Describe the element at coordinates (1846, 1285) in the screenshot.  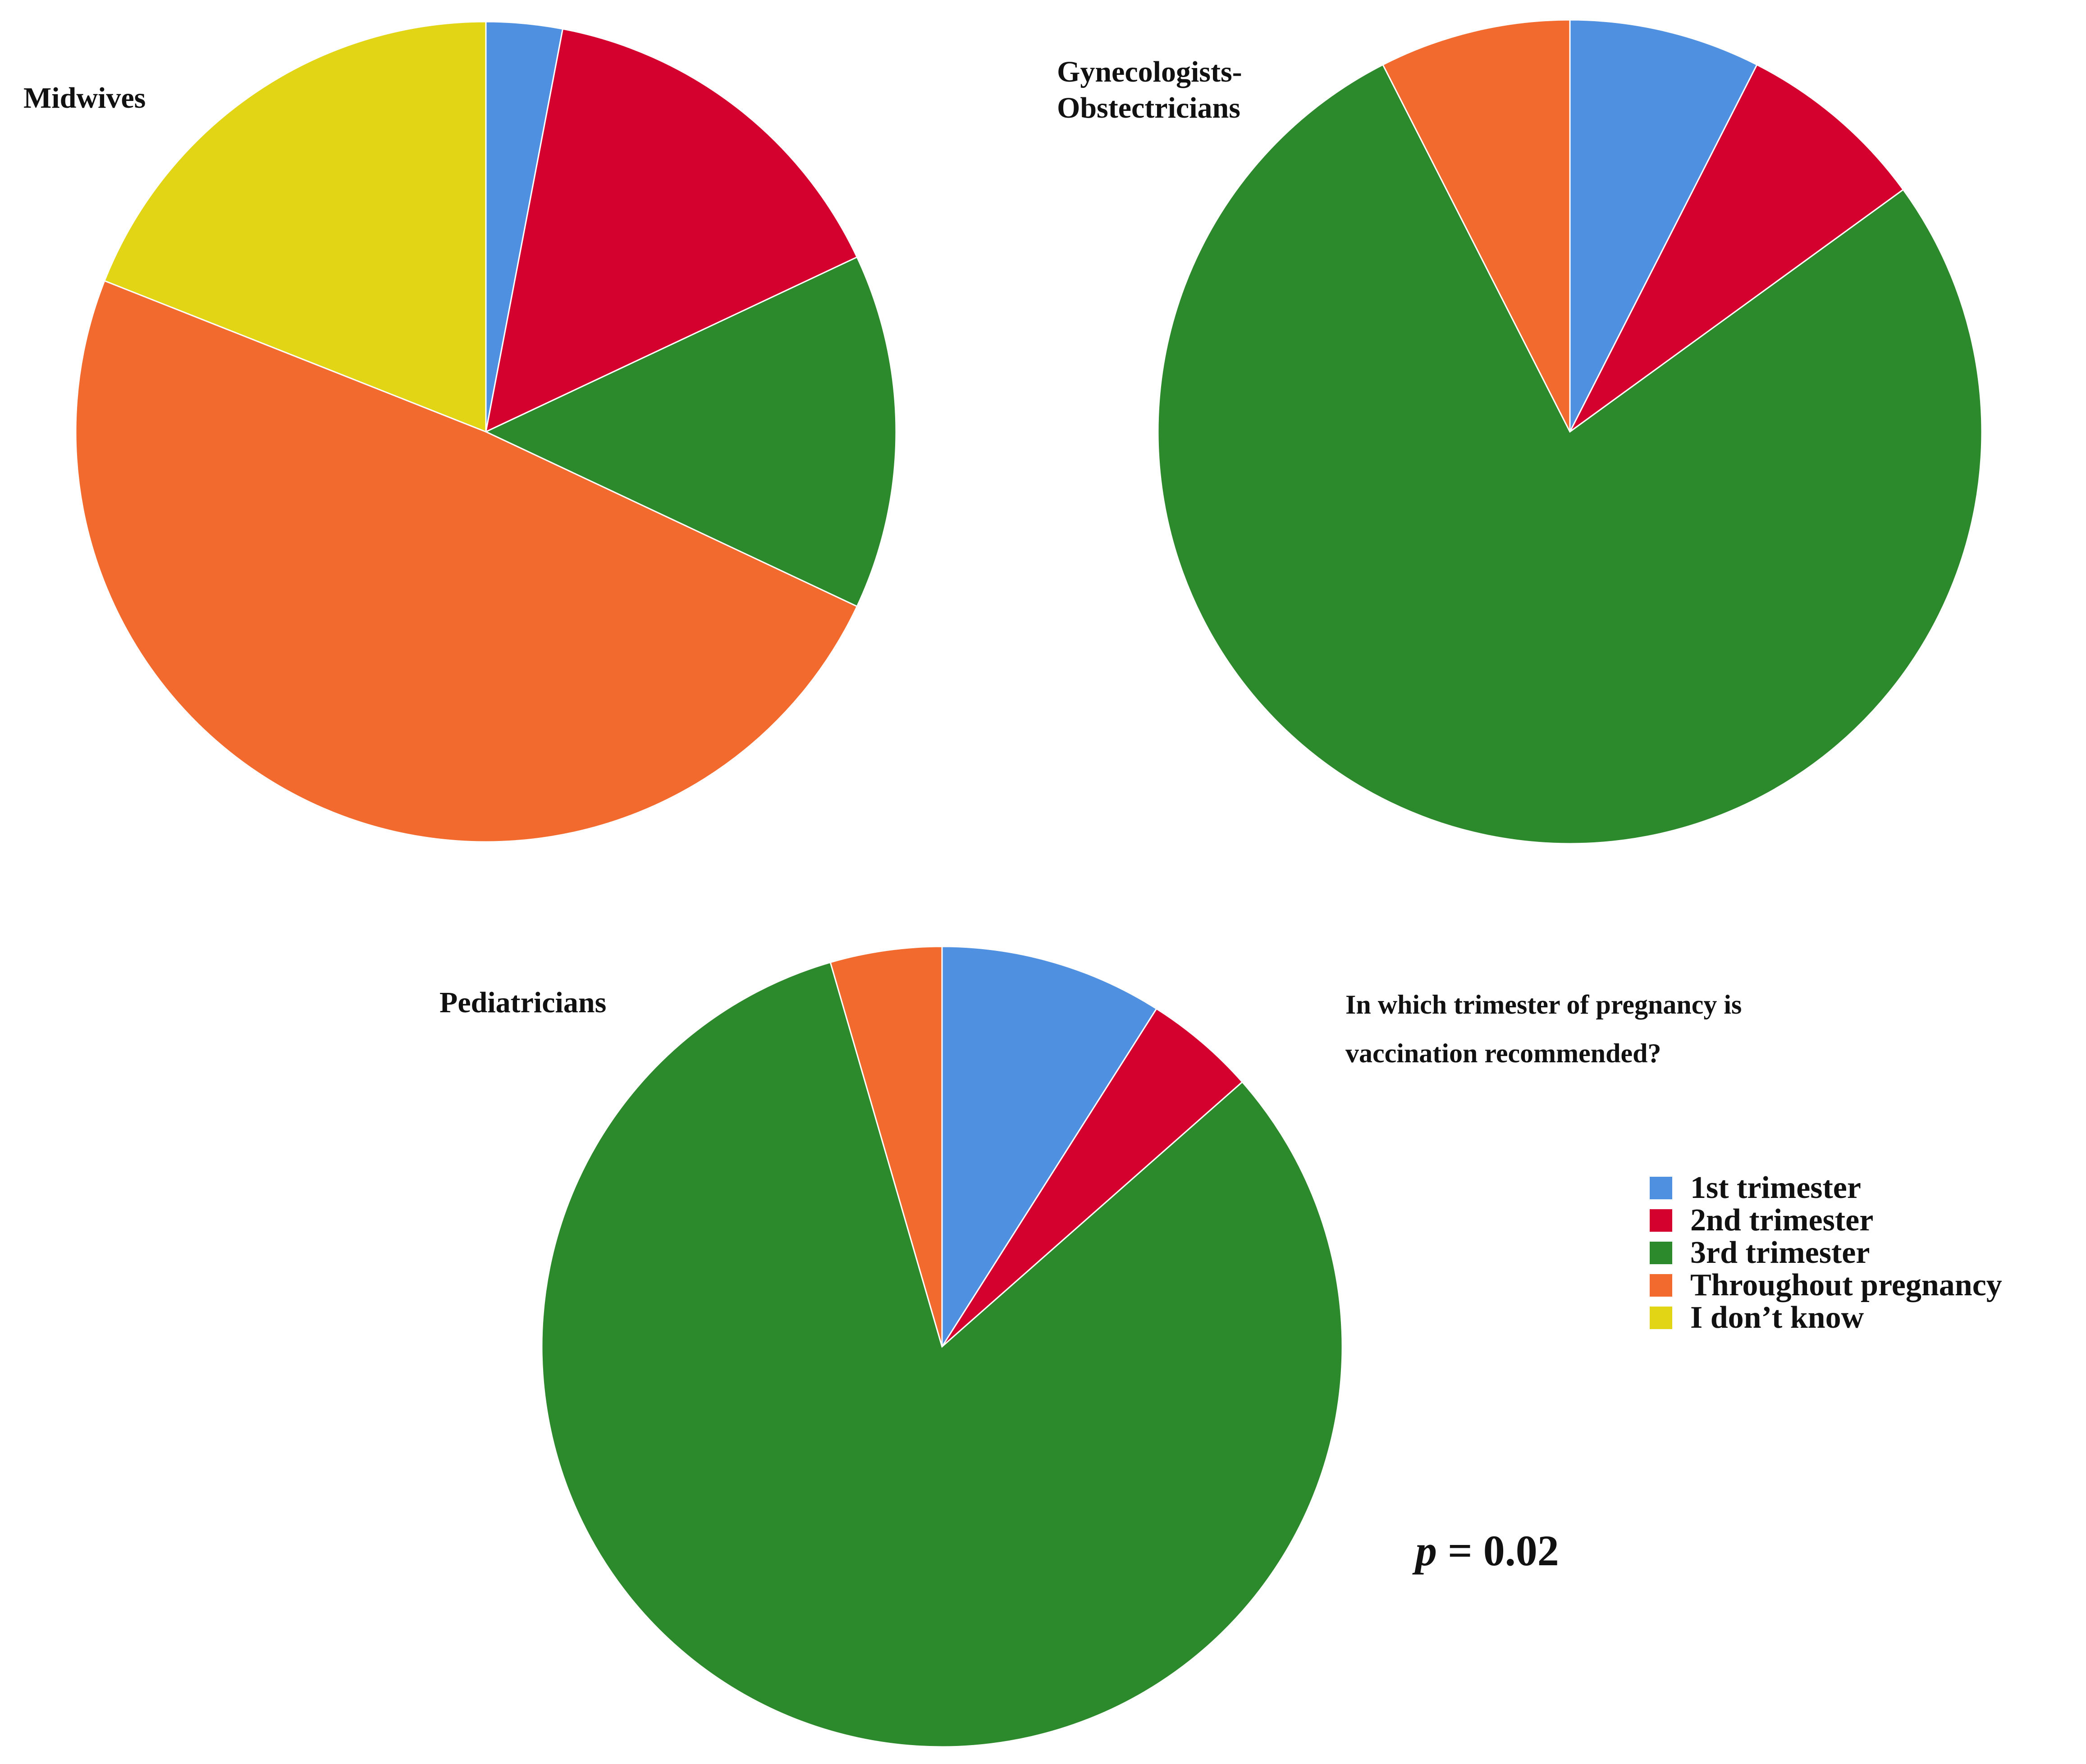
I see `legend-label: Throughout pregnancy` at that location.